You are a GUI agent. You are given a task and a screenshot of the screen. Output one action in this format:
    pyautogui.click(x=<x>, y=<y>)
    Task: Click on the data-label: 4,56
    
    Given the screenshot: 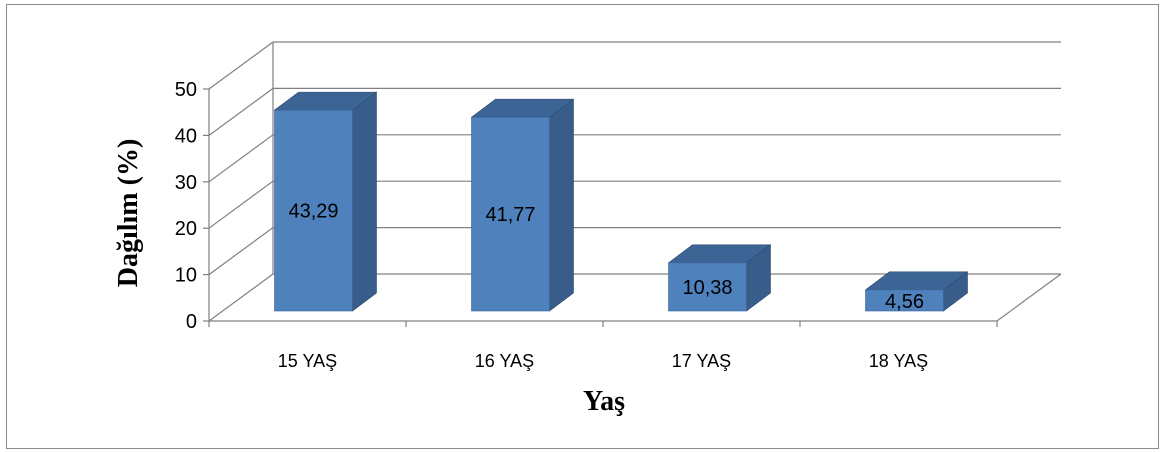 What is the action you would take?
    pyautogui.click(x=904, y=302)
    